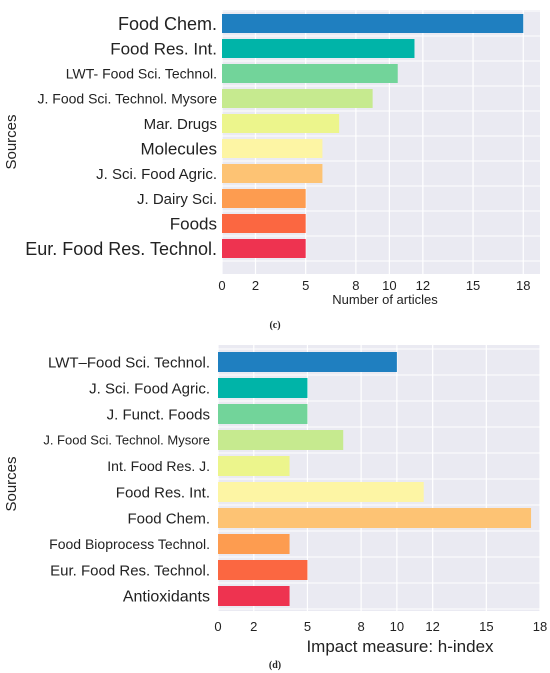 This screenshot has width=550, height=673. Describe the element at coordinates (11, 483) in the screenshot. I see `y-axis-title-d: Sources` at that location.